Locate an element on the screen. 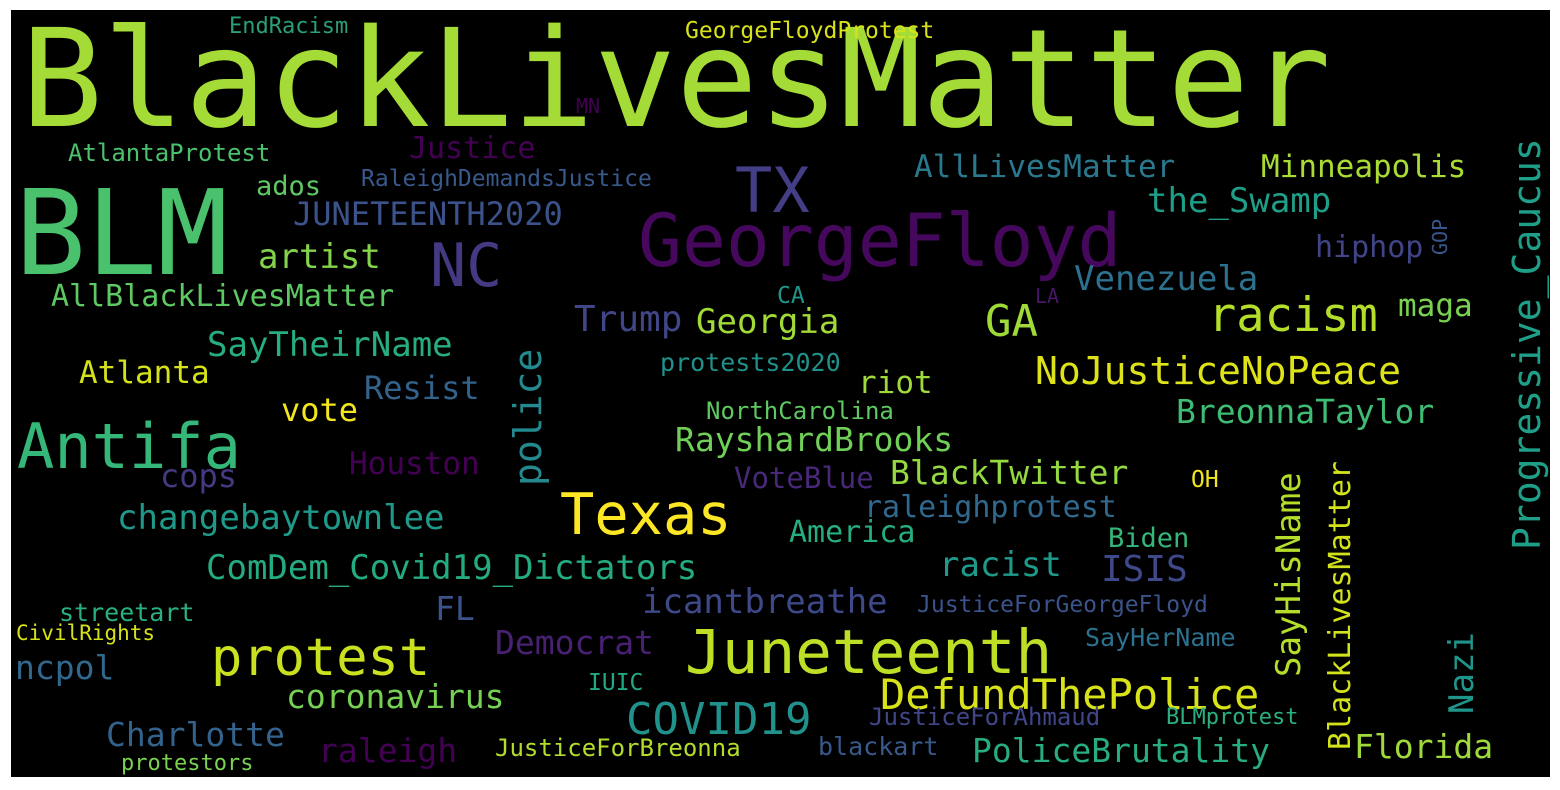 The image size is (1560, 790). word: NoJusticeNoPeace is located at coordinates (1218, 371).